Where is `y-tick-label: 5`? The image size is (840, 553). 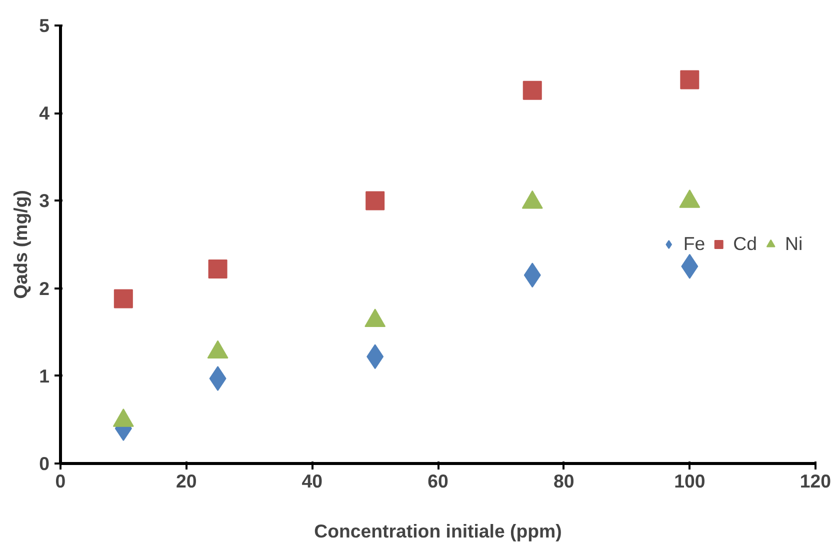 y-tick-label: 5 is located at coordinates (44, 25).